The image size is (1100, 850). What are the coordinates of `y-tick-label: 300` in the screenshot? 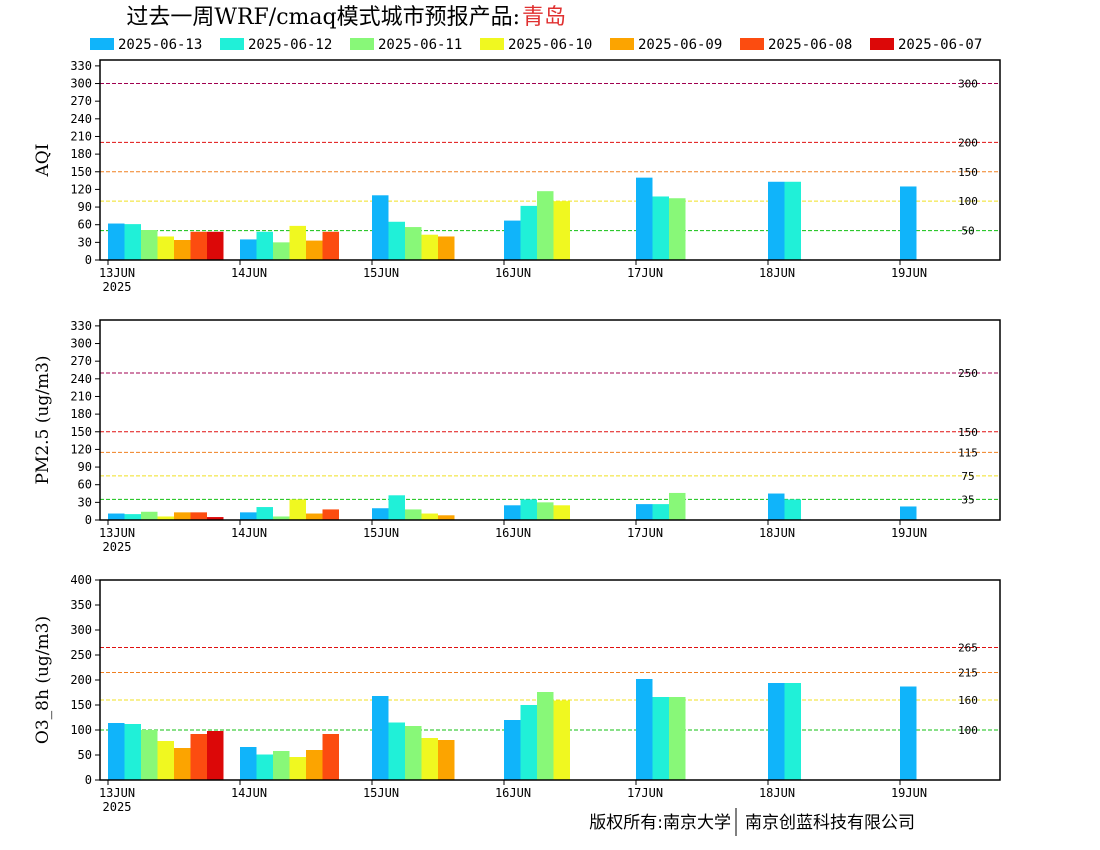 It's located at (81, 630).